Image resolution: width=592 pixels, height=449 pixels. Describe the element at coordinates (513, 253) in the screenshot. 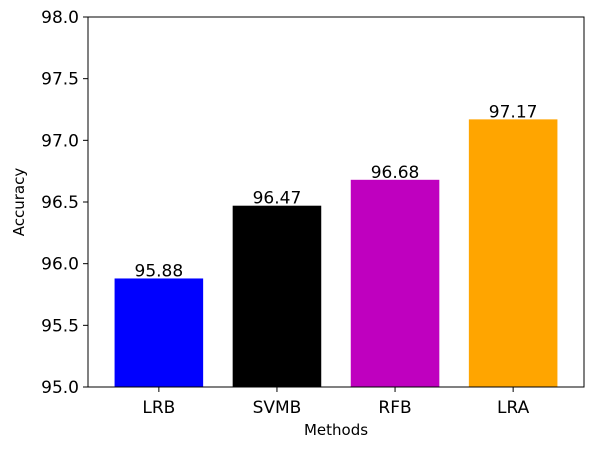

I see `bar-lra` at that location.